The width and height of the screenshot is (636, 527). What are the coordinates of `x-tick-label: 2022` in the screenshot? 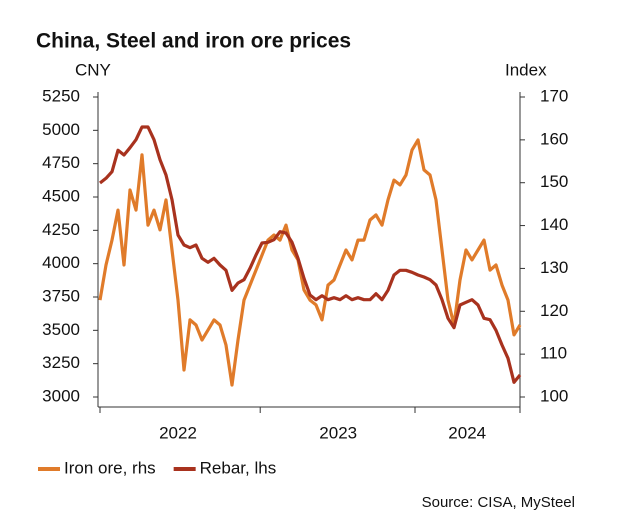 It's located at (178, 432).